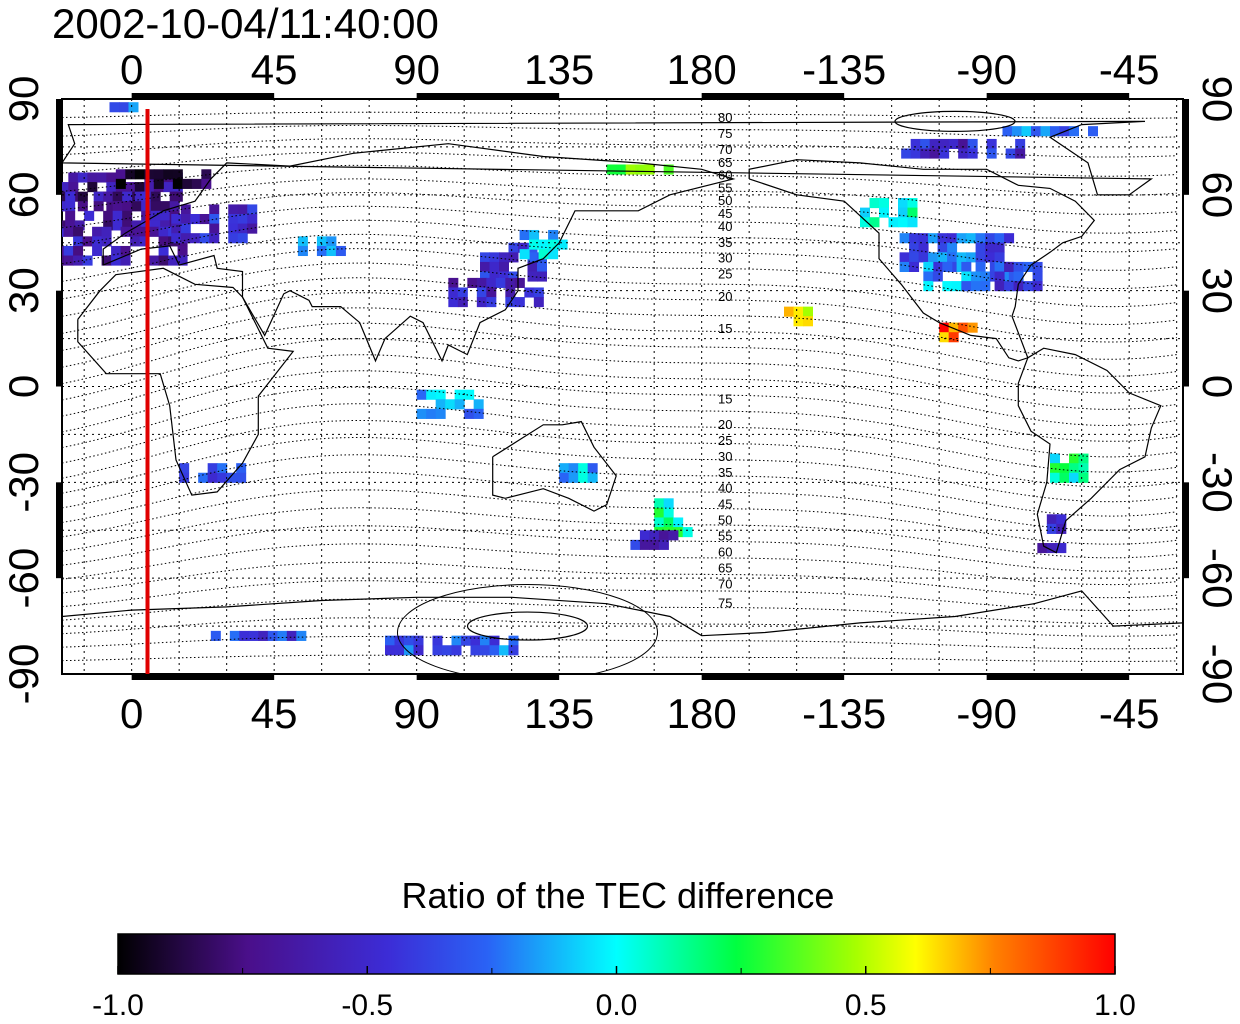  I want to click on y-tick-label-left: 30, so click(23, 290).